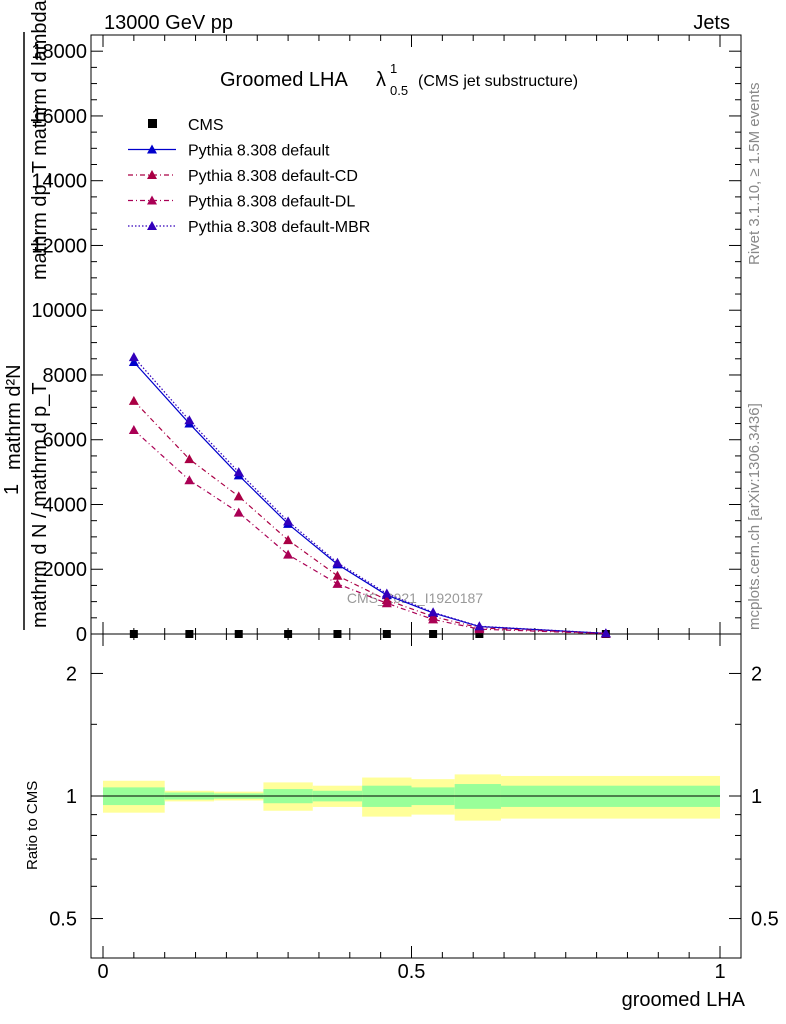  Describe the element at coordinates (273, 176) in the screenshot. I see `legend-label: Pythia 8.308 default-CD` at that location.